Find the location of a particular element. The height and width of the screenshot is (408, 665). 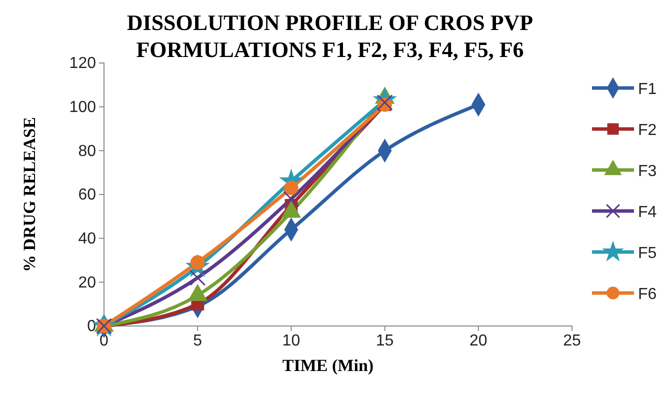

legend-label: F4 is located at coordinates (647, 212).